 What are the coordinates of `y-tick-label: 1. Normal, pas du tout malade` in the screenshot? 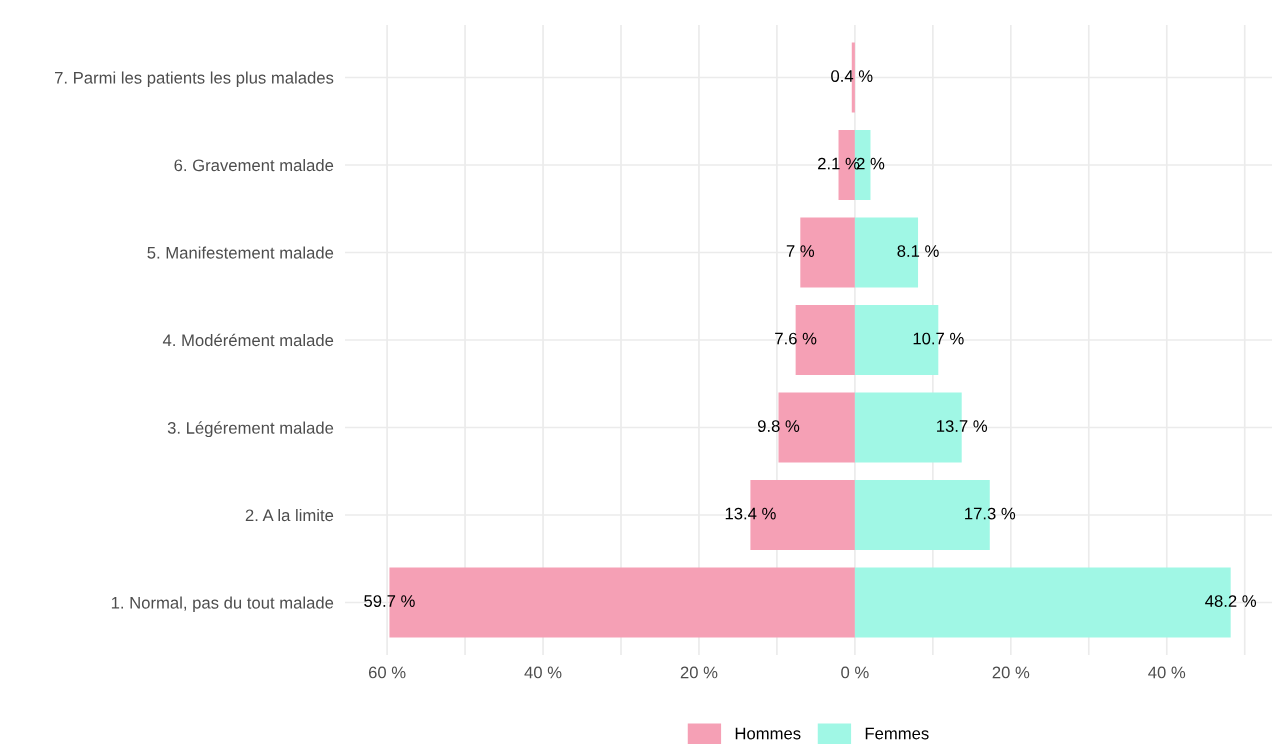 It's located at (222, 604).